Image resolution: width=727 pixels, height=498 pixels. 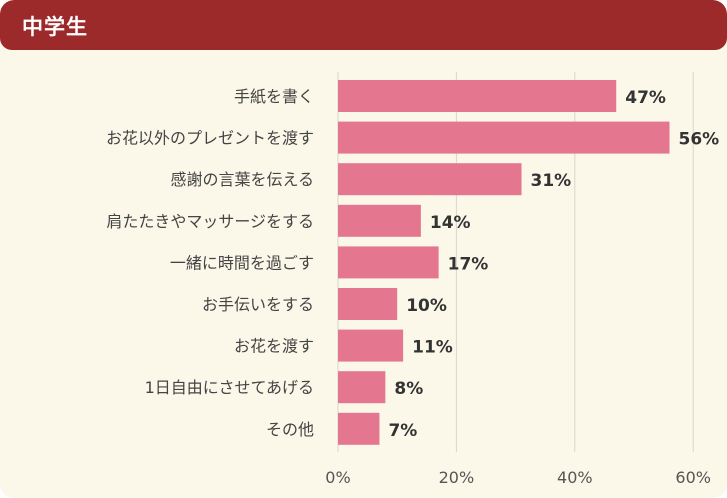 What do you see at coordinates (693, 477) in the screenshot?
I see `x-tick-label: 60%` at bounding box center [693, 477].